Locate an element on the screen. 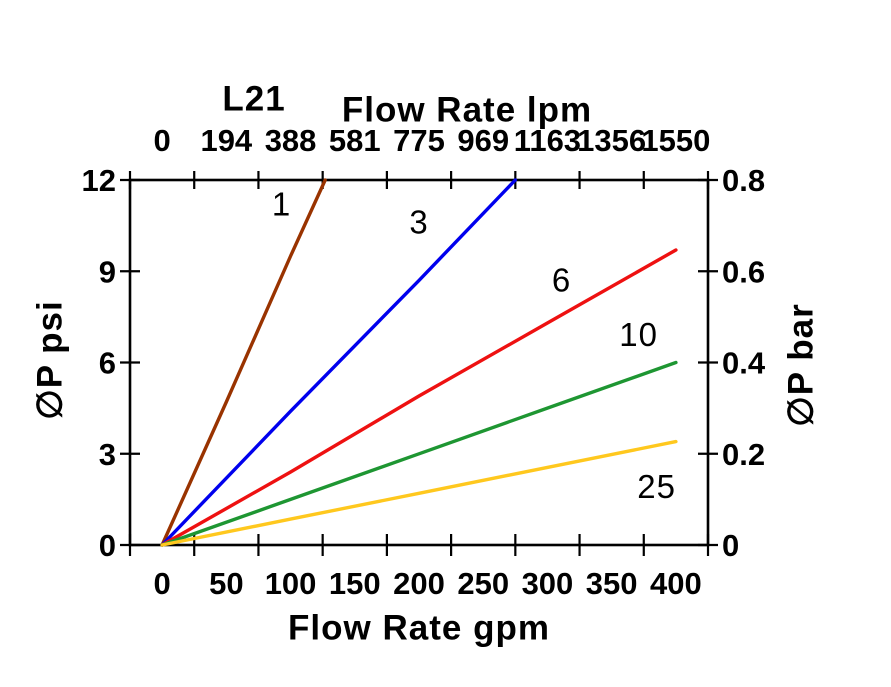  top-axis-label: Flow Rate lpm is located at coordinates (467, 110).